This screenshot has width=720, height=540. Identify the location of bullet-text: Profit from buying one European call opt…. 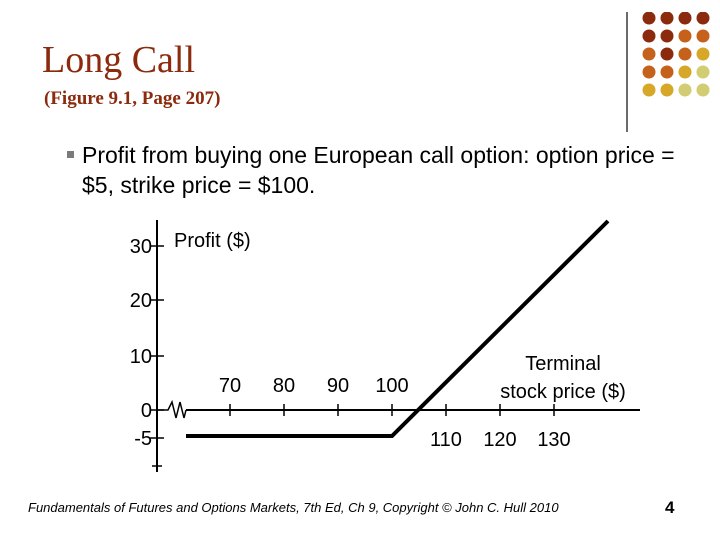
(379, 170).